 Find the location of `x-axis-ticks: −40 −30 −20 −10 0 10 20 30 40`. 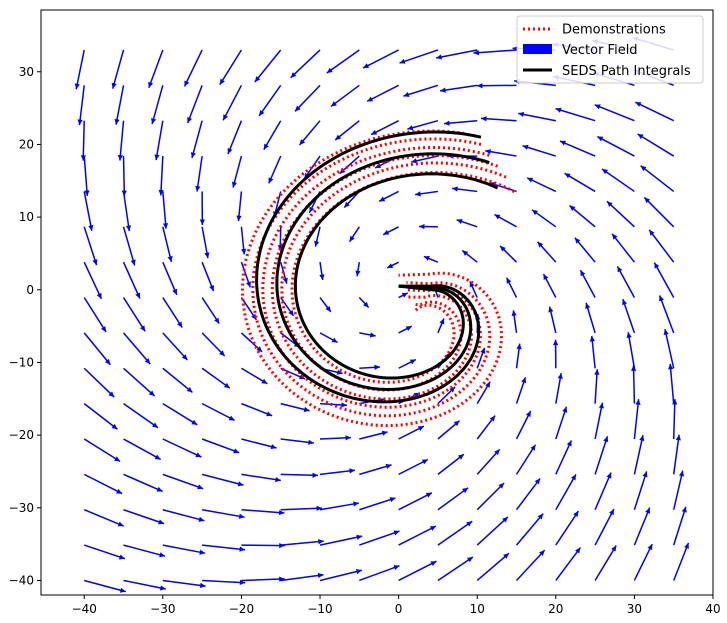

x-axis-ticks: −40 −30 −20 −10 0 10 20 30 40 is located at coordinates (396, 605).